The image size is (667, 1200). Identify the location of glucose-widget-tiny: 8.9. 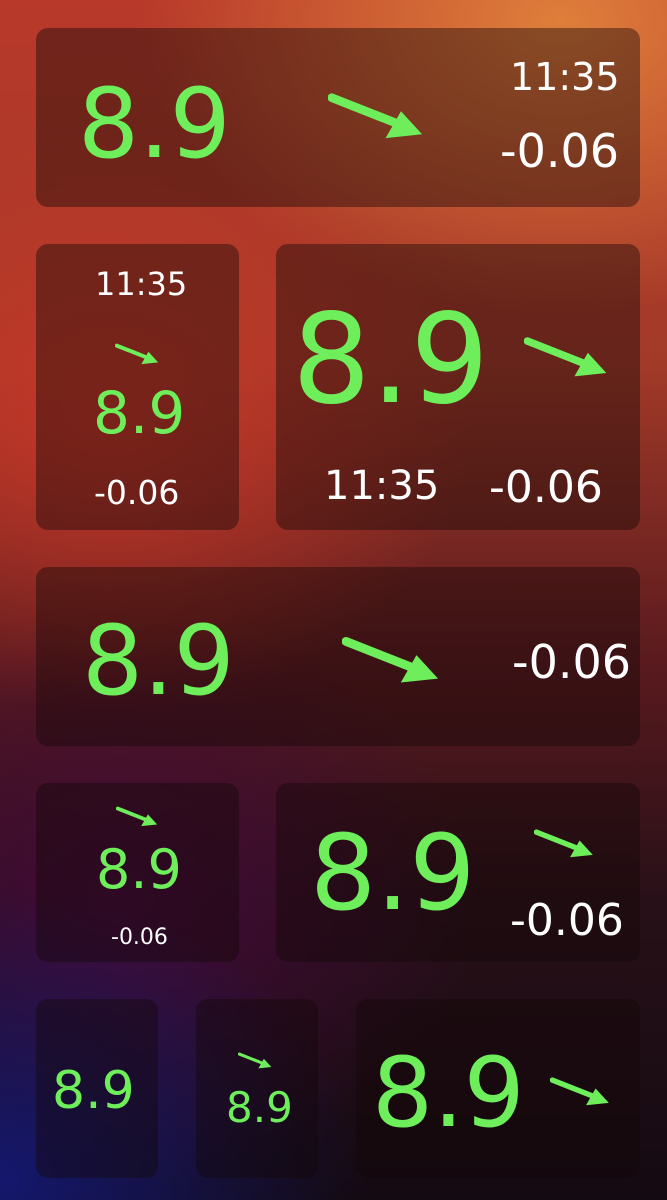
(97, 1088).